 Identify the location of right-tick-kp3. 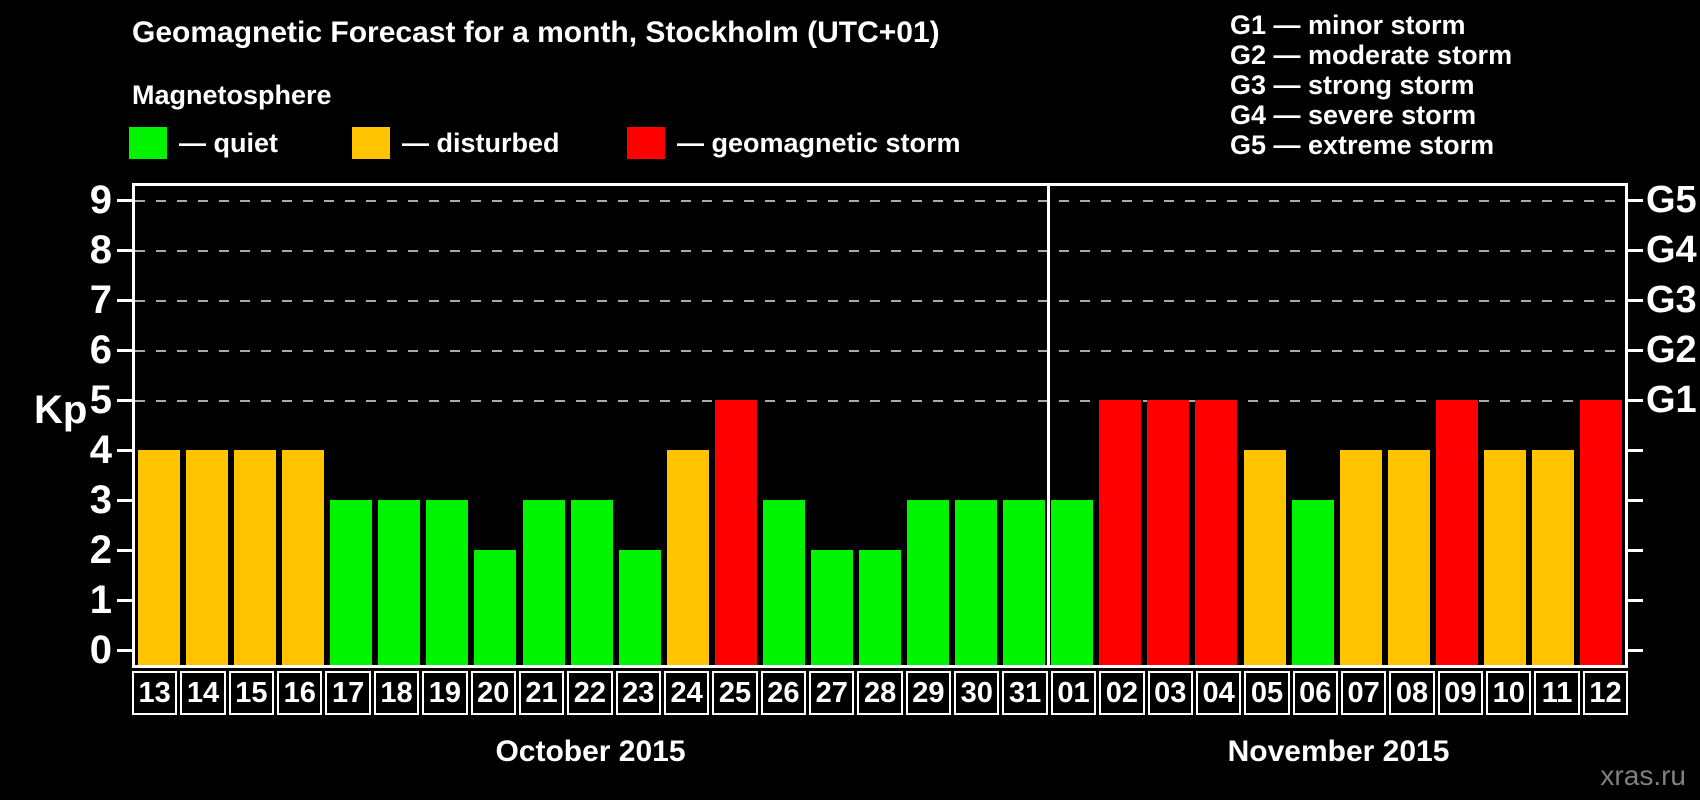
(1635, 500).